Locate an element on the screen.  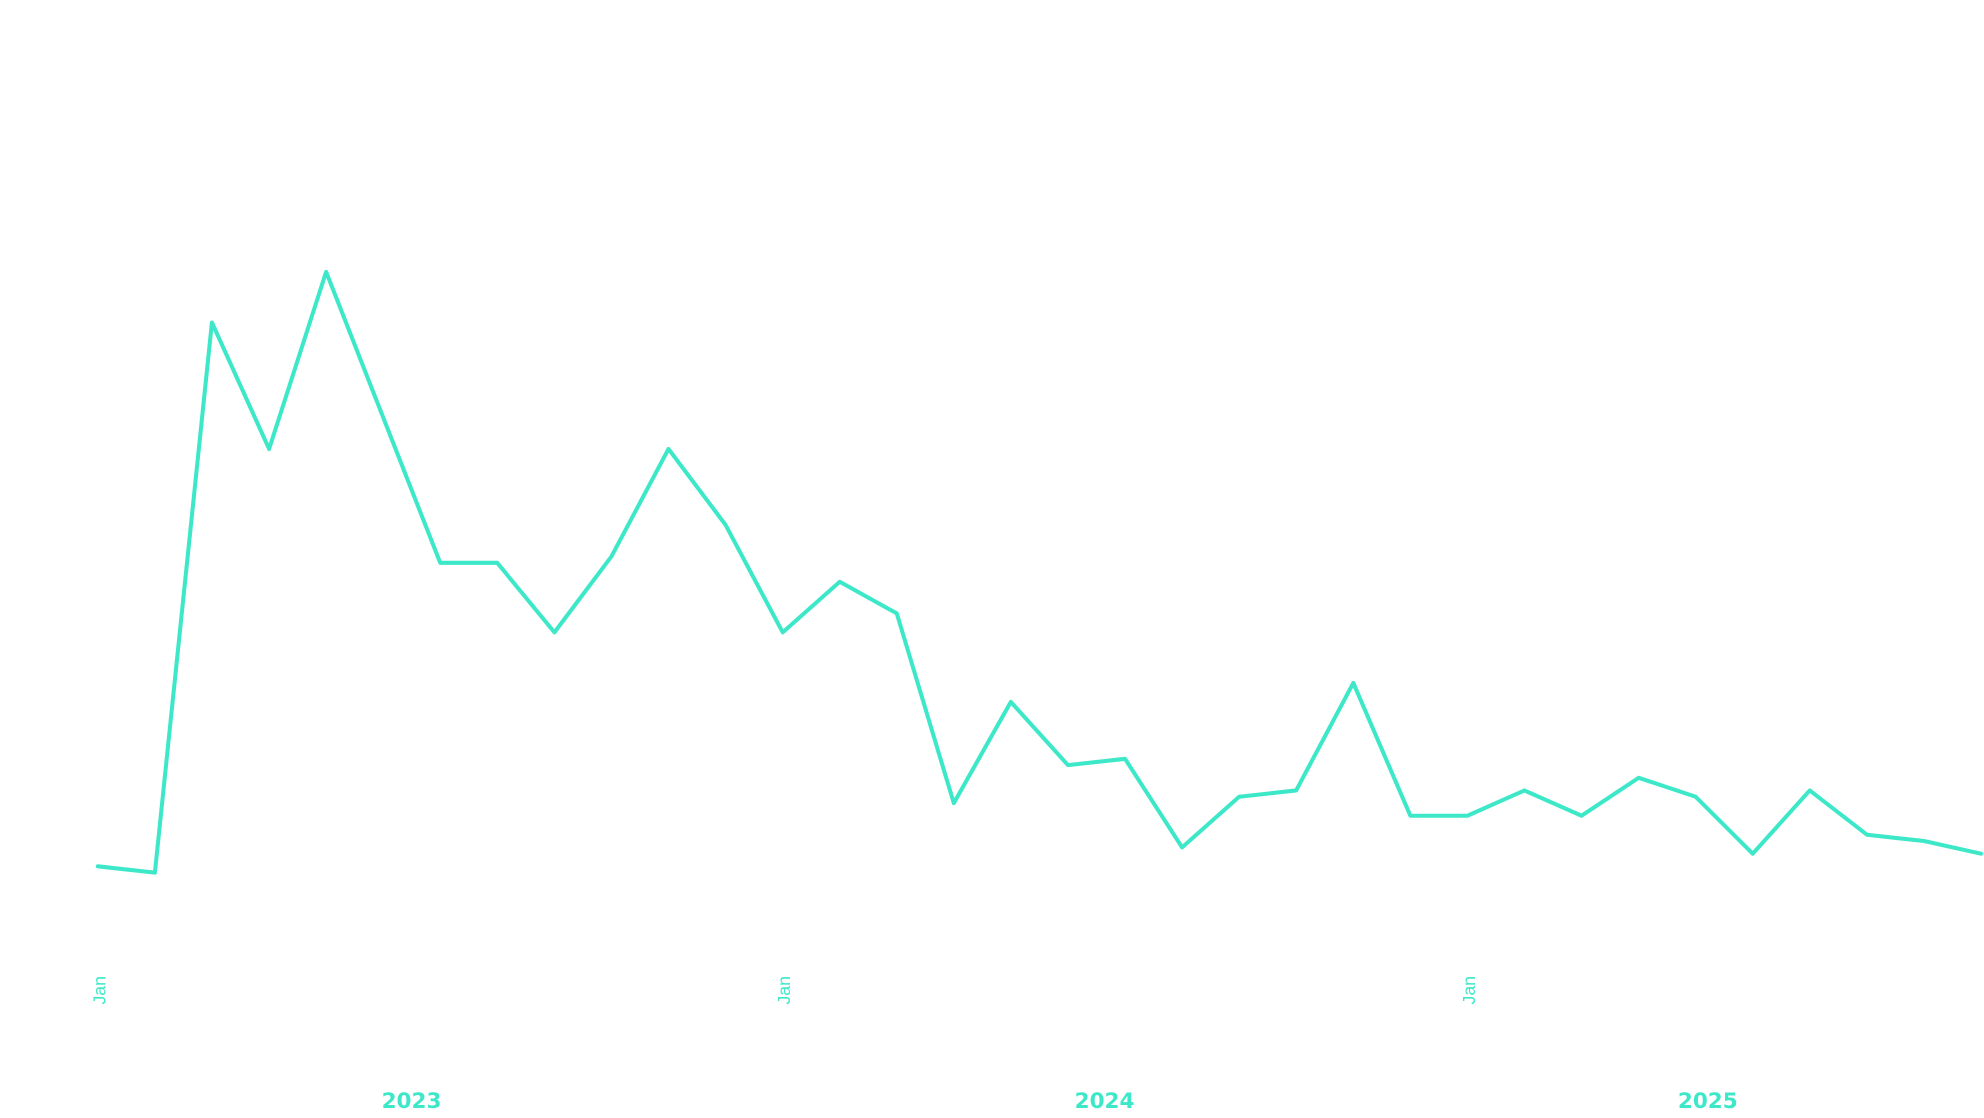
x-year-label: 2024 is located at coordinates (1105, 1101).